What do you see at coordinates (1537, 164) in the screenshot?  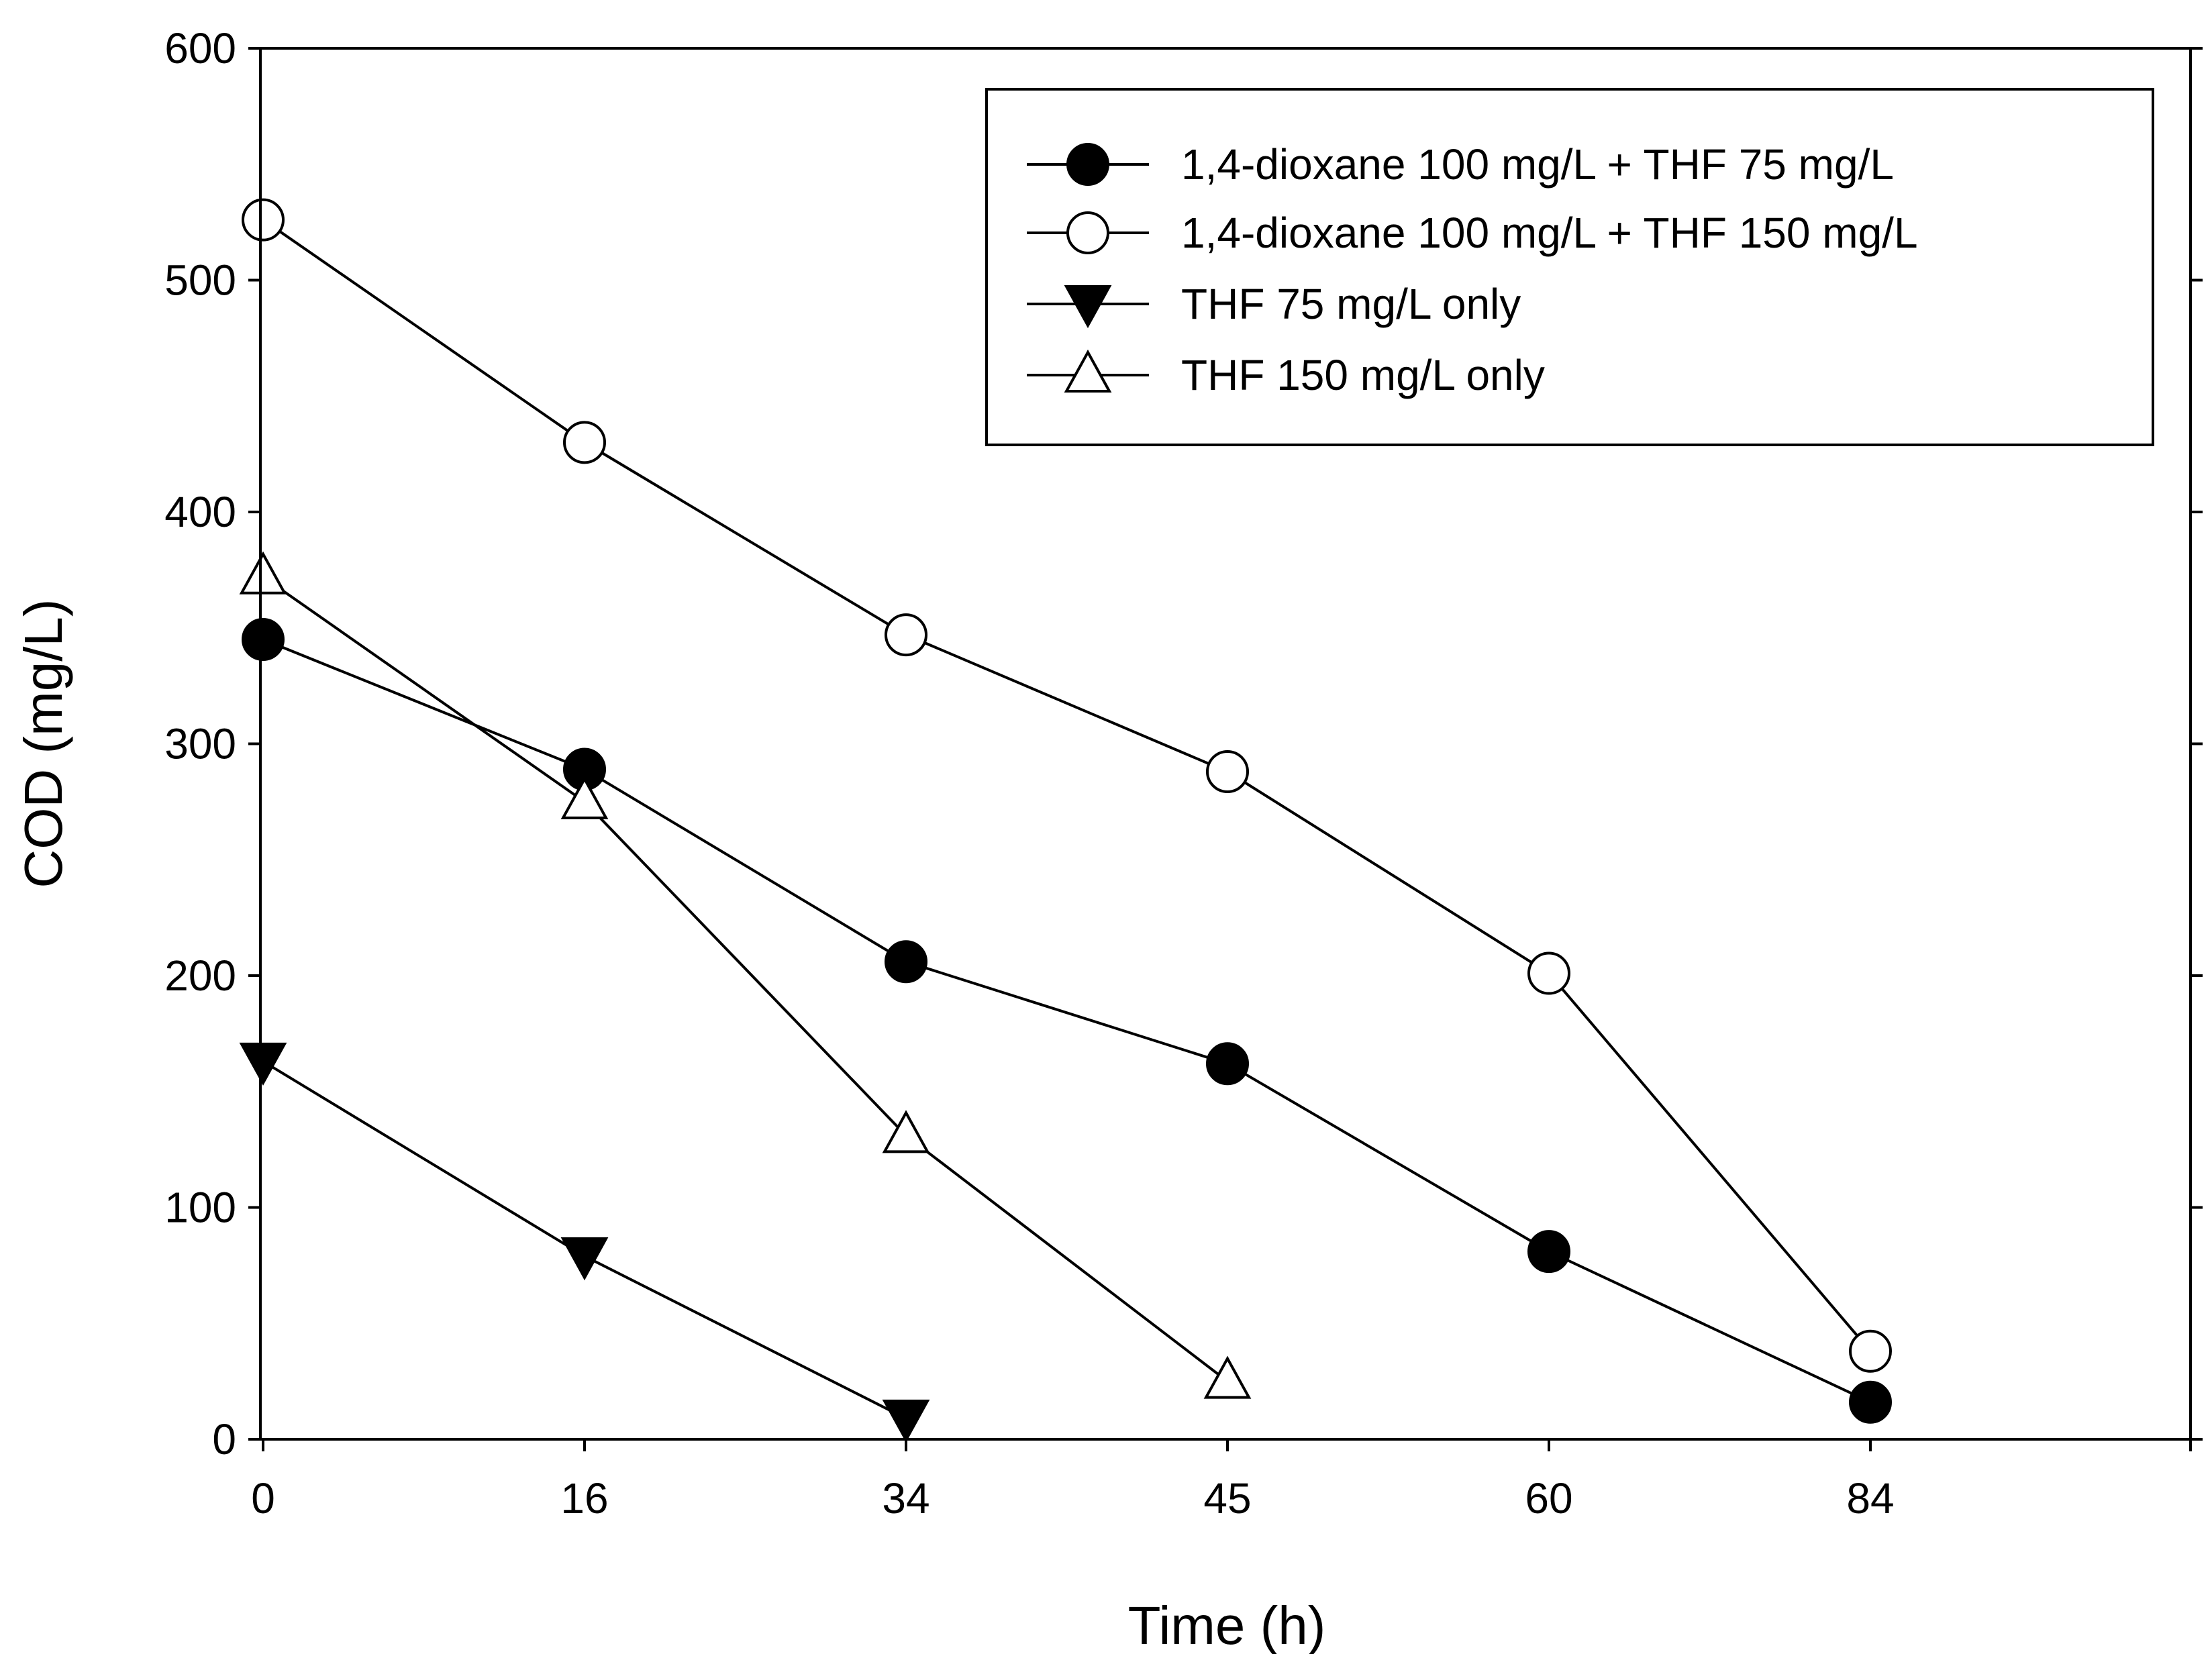 I see `legend-label: 1,4-dioxane 100 mg/L + THF 75 mg/L` at bounding box center [1537, 164].